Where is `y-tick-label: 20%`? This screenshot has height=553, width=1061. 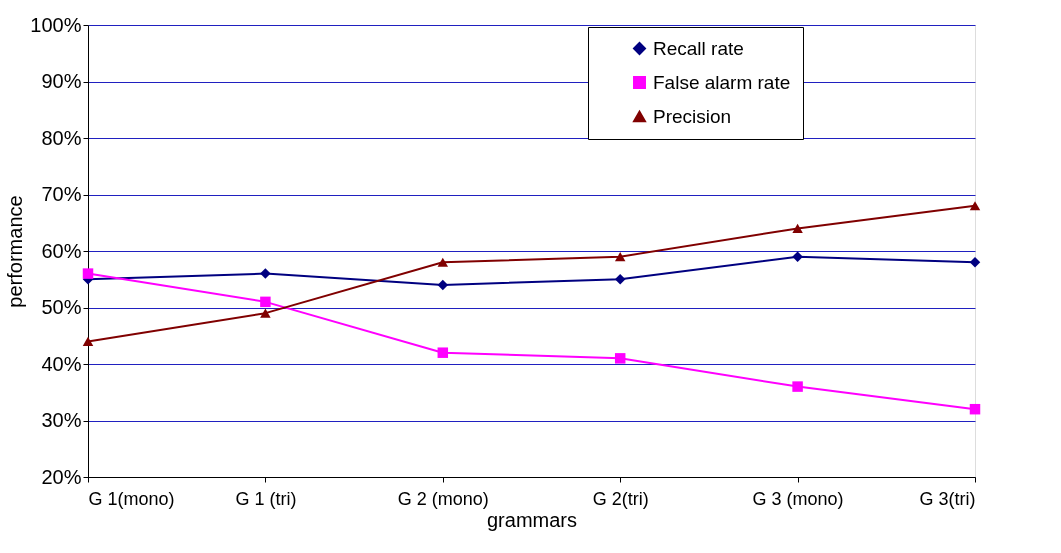 y-tick-label: 20% is located at coordinates (61, 476).